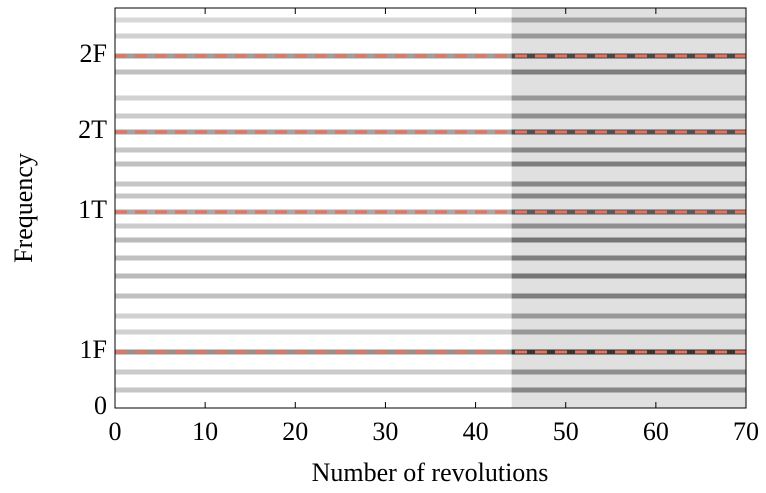 The image size is (766, 493). I want to click on x-tick-label: 70, so click(746, 431).